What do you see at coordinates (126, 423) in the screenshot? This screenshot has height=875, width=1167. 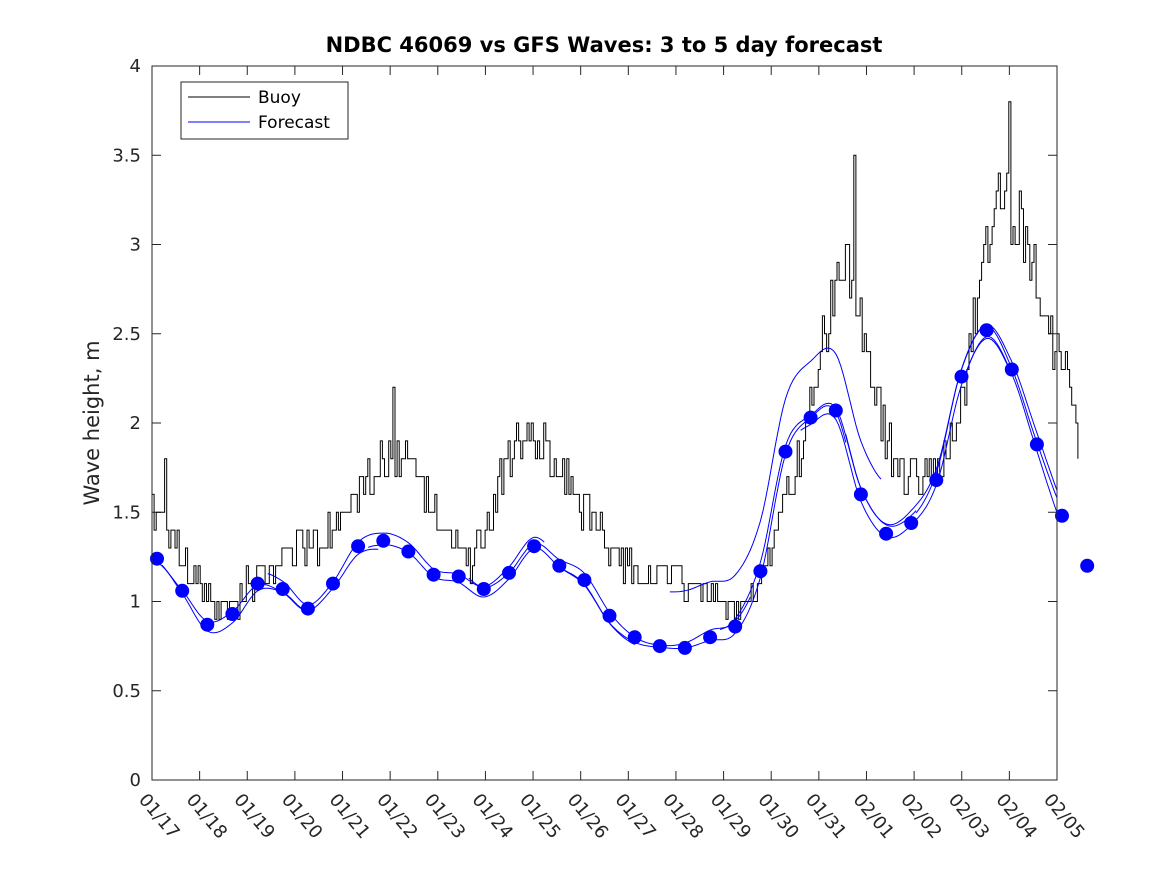 I see `y-tick-labels: 0 0.5 1 1.5 2 2.5 3 3.5 4` at bounding box center [126, 423].